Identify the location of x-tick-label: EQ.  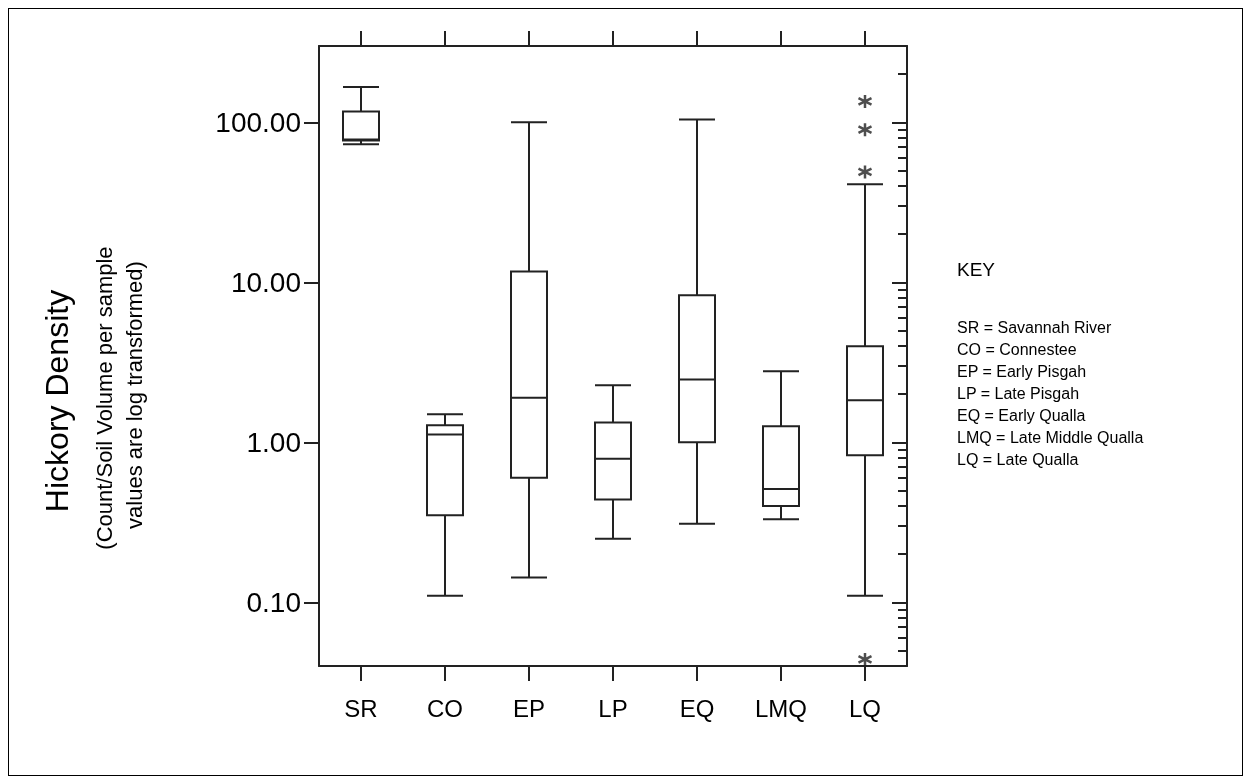
(697, 708).